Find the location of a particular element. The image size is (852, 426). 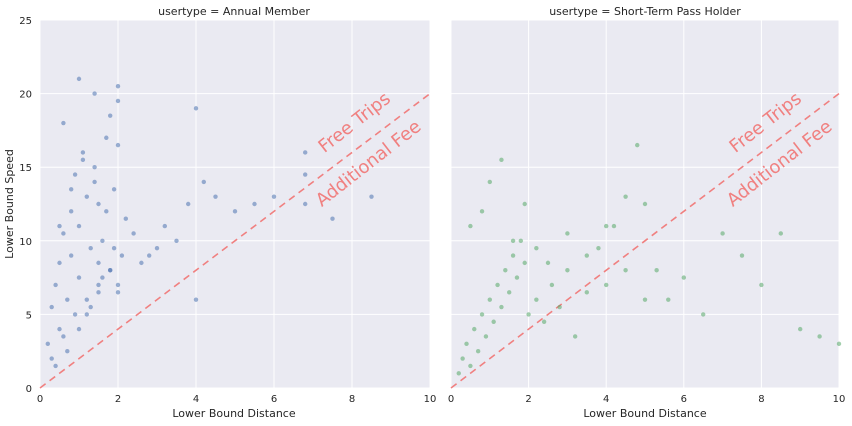

y-tick-label: 10 is located at coordinates (25, 242).